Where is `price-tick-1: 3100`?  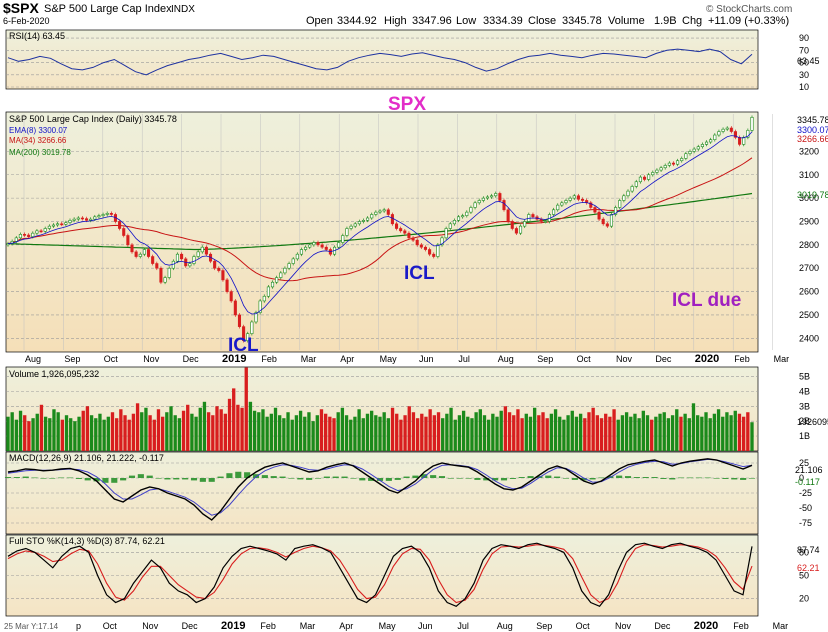
price-tick-1: 3100 is located at coordinates (809, 175).